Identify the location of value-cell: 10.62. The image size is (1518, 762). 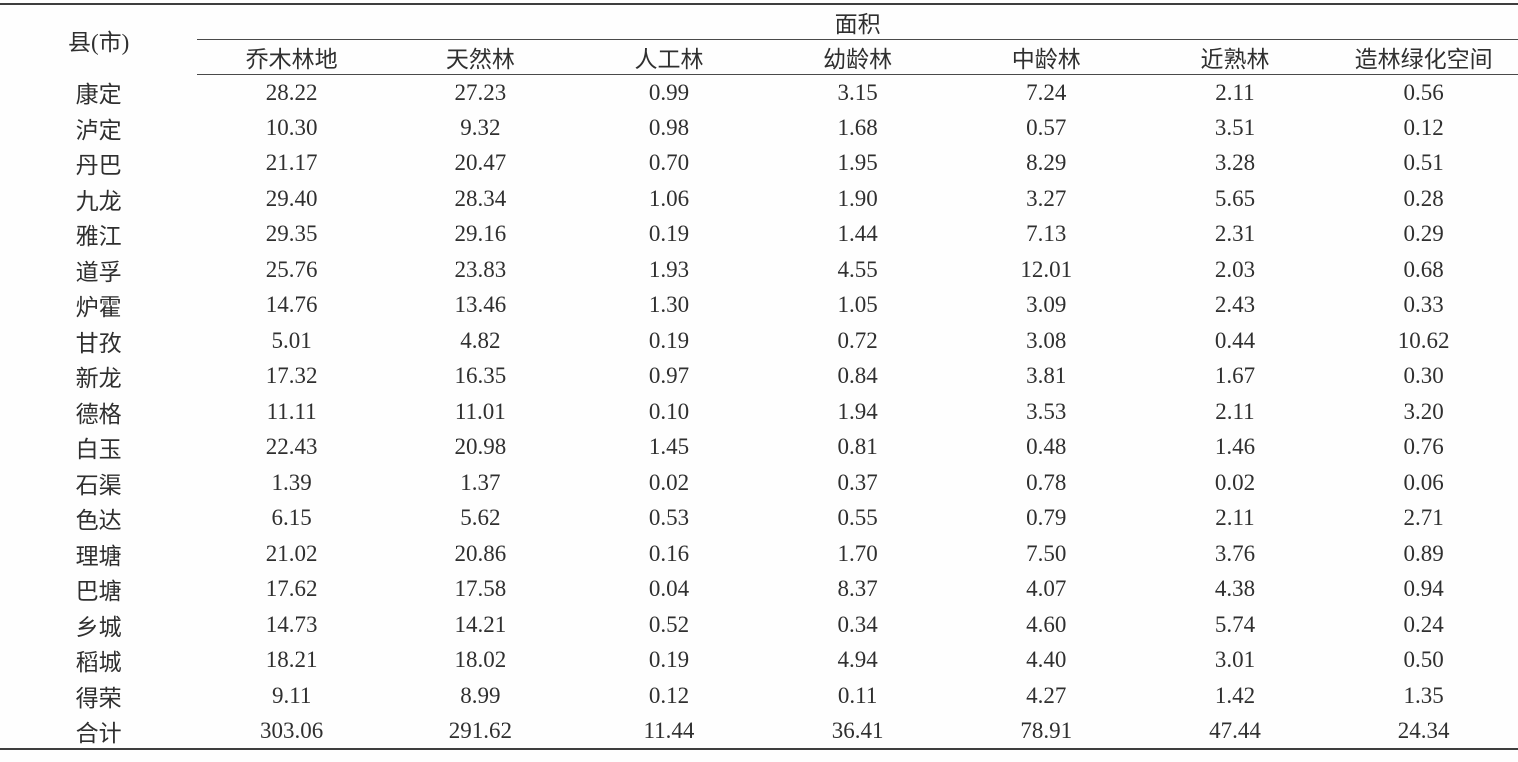
(1423, 340).